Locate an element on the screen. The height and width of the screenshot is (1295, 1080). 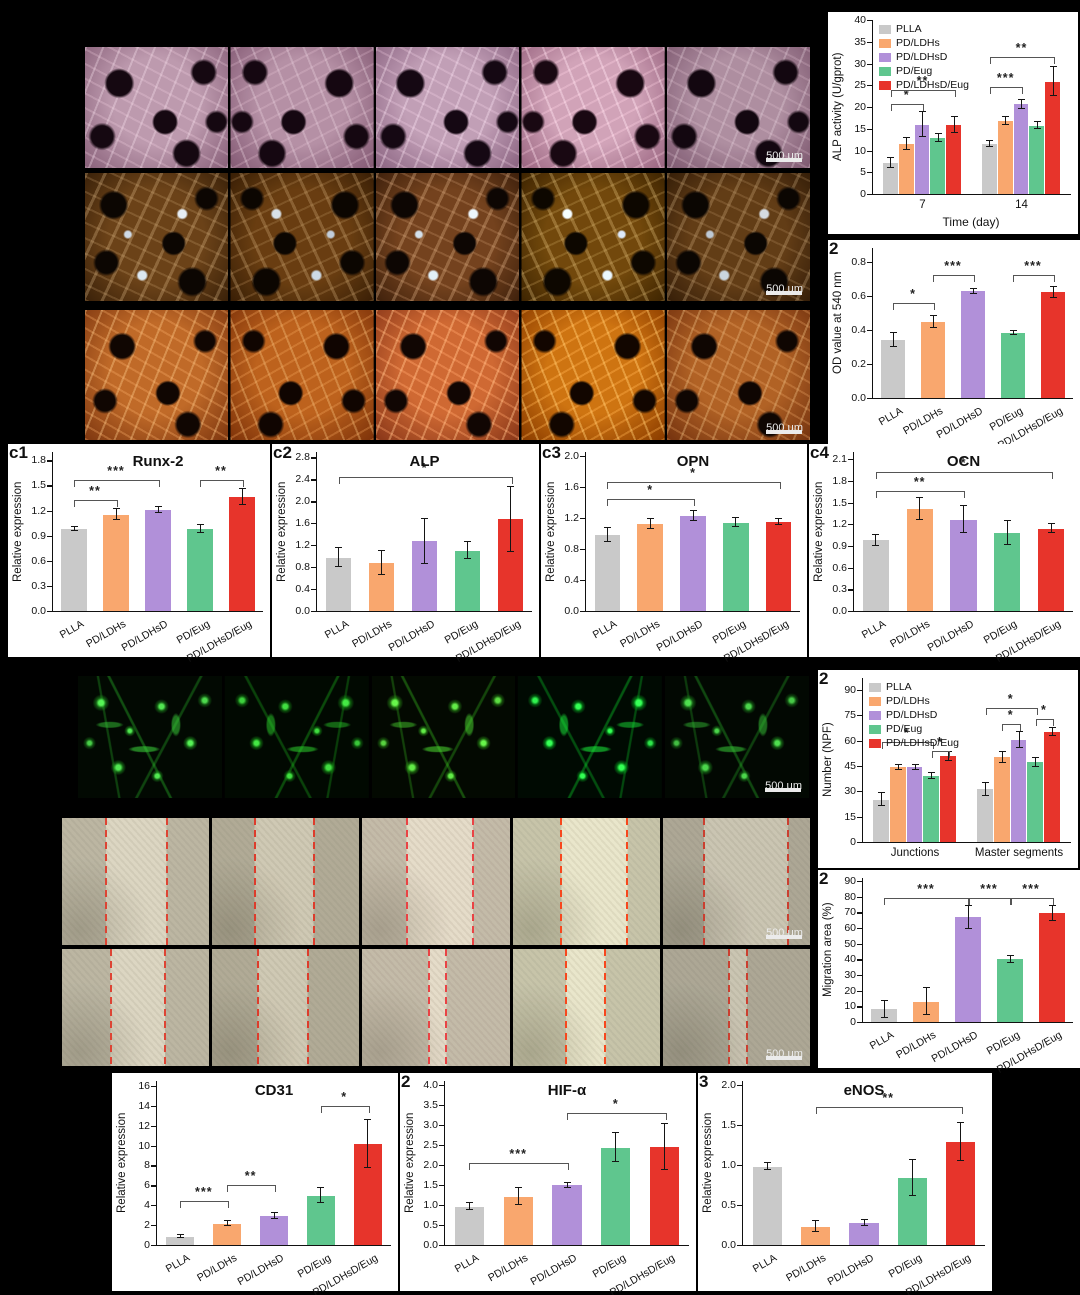
y-axis-label: OD value at 540 nm is located at coordinates (838, 323).